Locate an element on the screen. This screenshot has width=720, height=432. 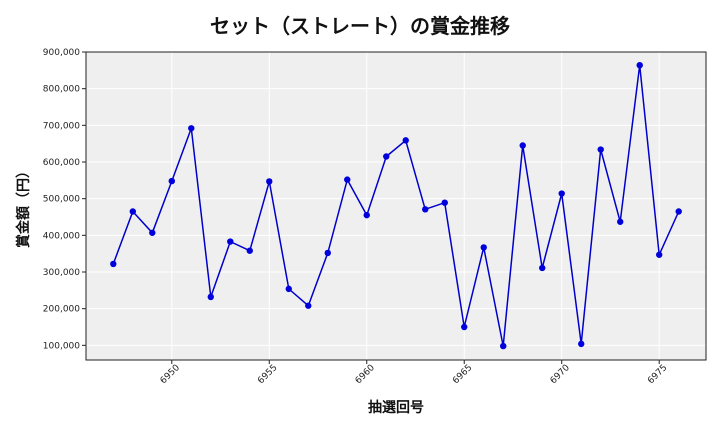
x-tick-label: 6960 is located at coordinates (365, 374).